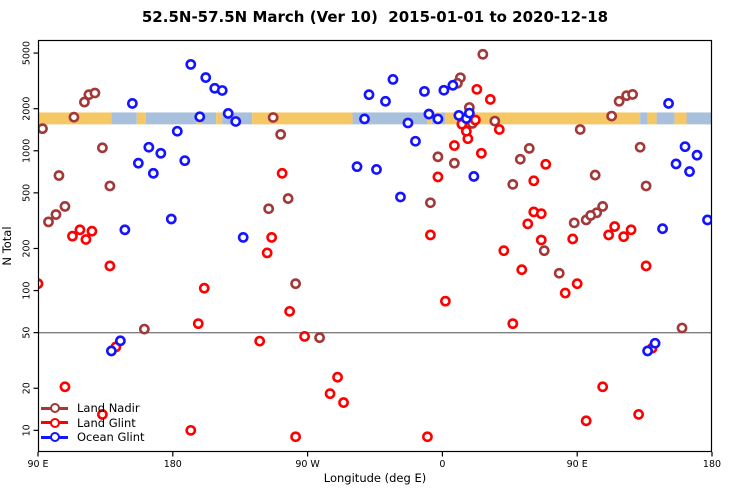  Describe the element at coordinates (27, 388) in the screenshot. I see `y-tick-label: 20` at that location.